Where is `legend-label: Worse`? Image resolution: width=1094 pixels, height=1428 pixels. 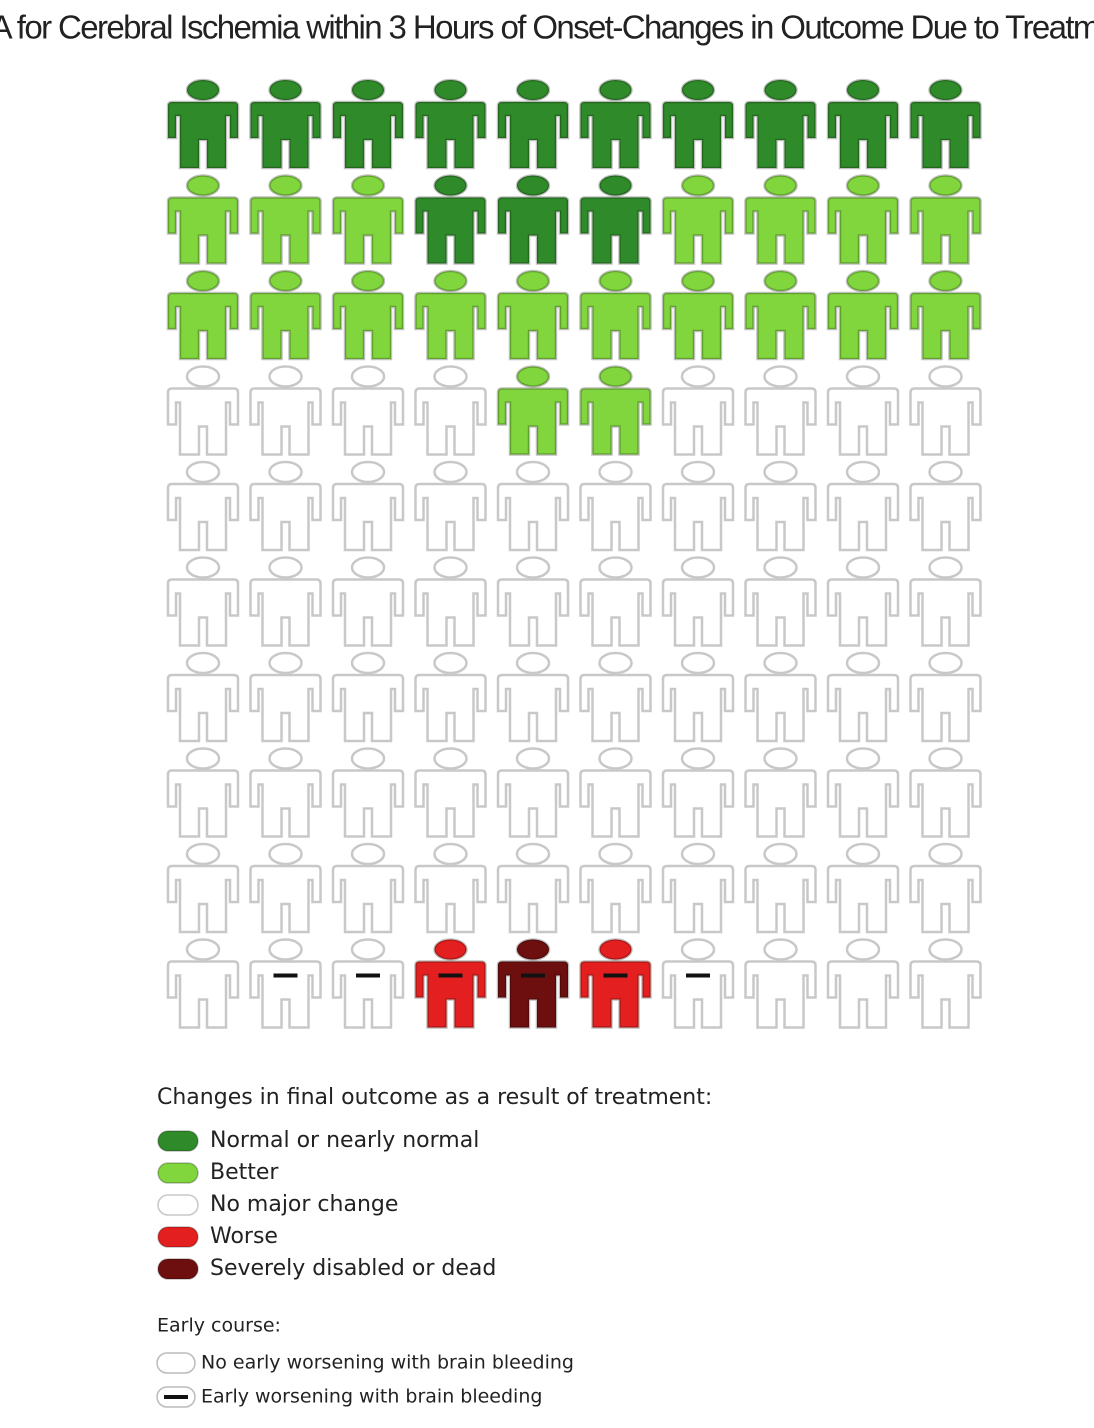 legend-label: Worse is located at coordinates (244, 1236).